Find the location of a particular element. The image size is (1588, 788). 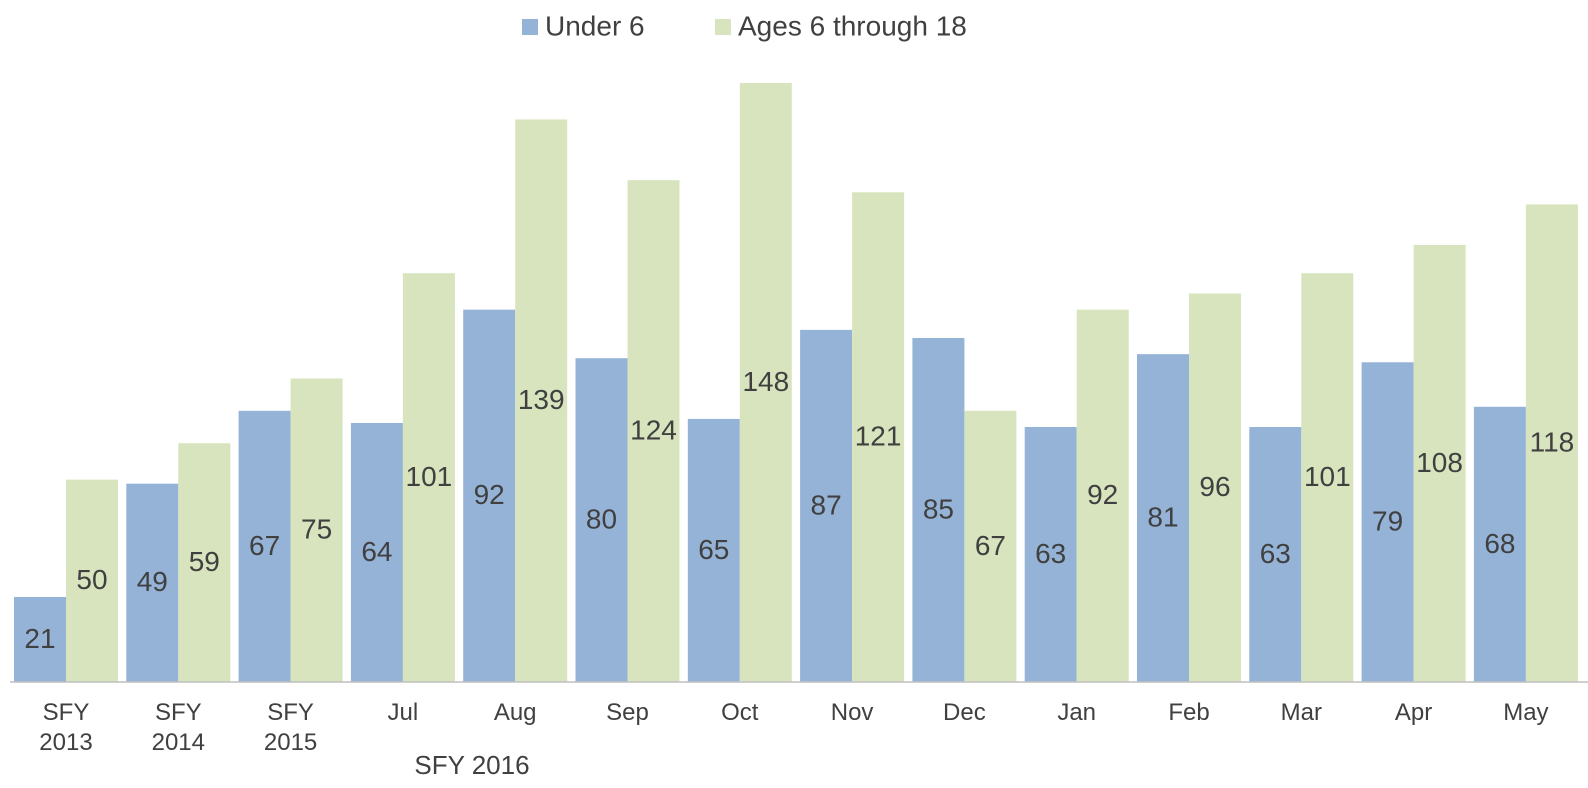

x-tick-label: Nov is located at coordinates (852, 712).